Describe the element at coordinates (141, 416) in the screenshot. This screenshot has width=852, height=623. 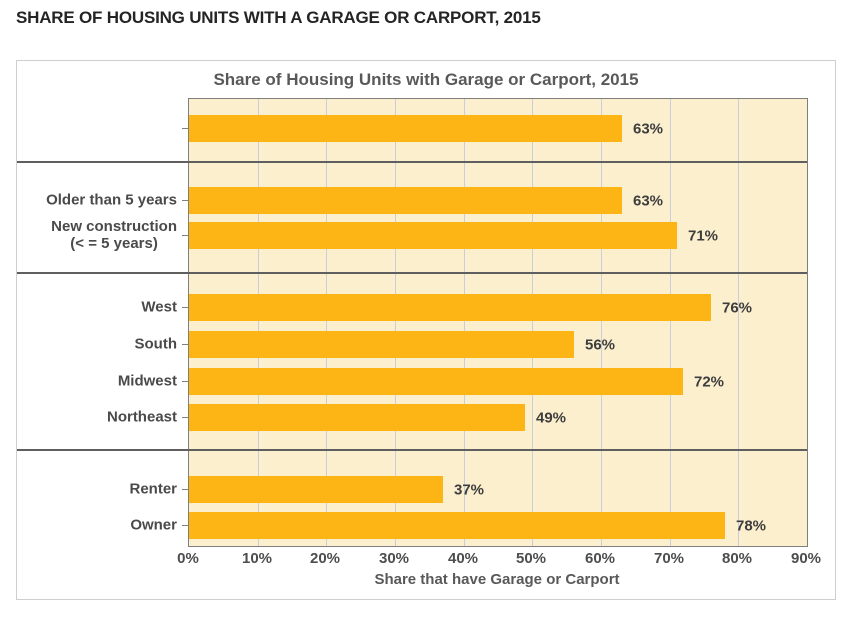
I see `category-label-text: Northeast` at that location.